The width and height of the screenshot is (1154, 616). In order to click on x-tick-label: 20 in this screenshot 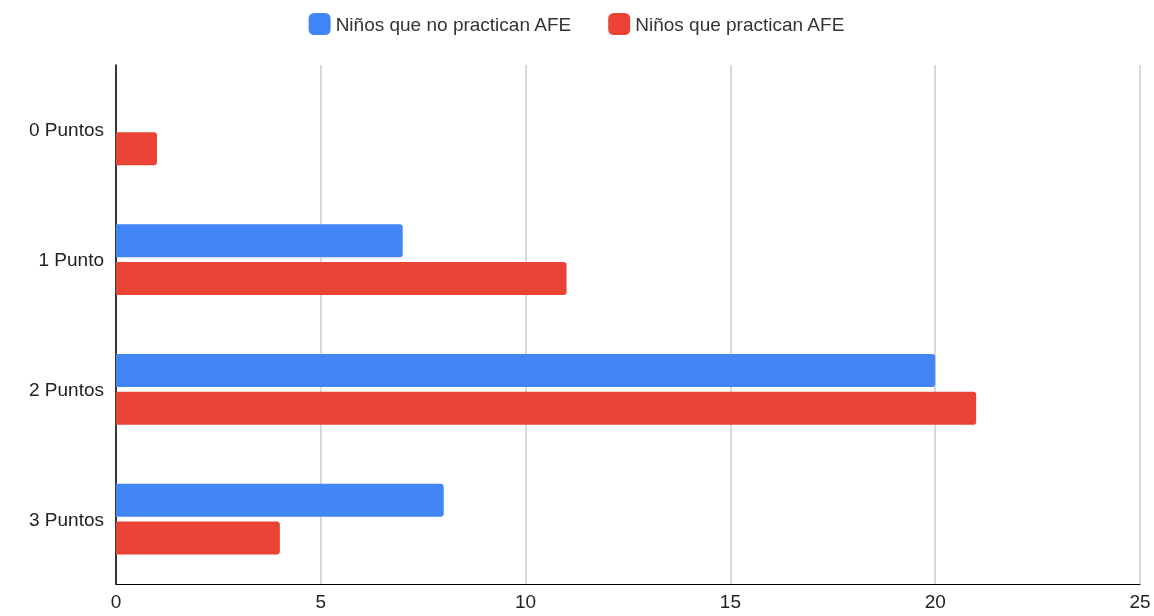, I will do `click(935, 601)`.